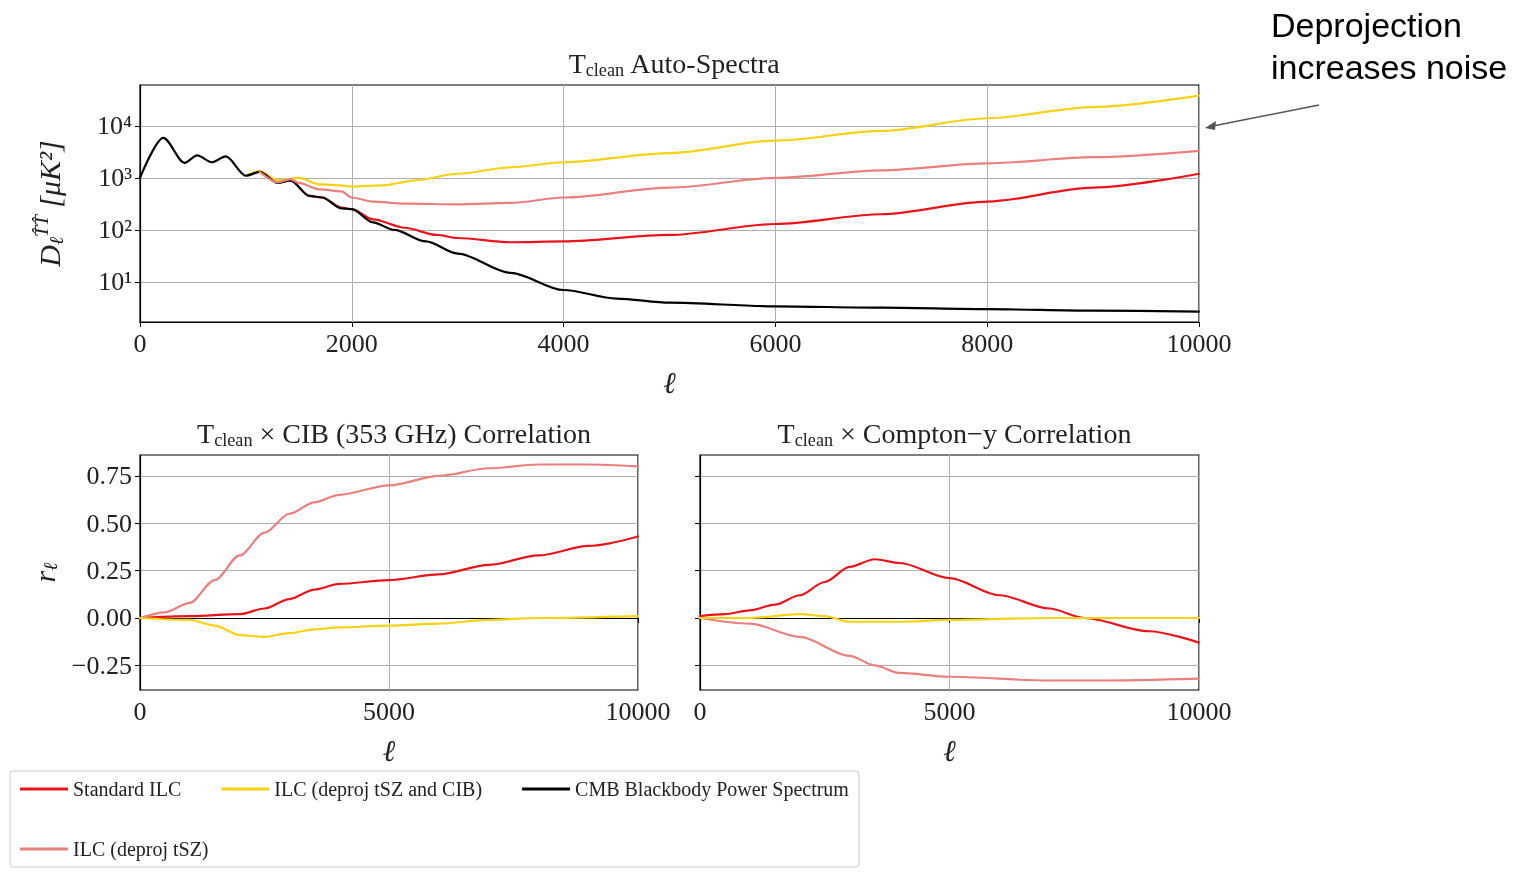  What do you see at coordinates (109, 571) in the screenshot?
I see `y-tick-label: 0.25` at bounding box center [109, 571].